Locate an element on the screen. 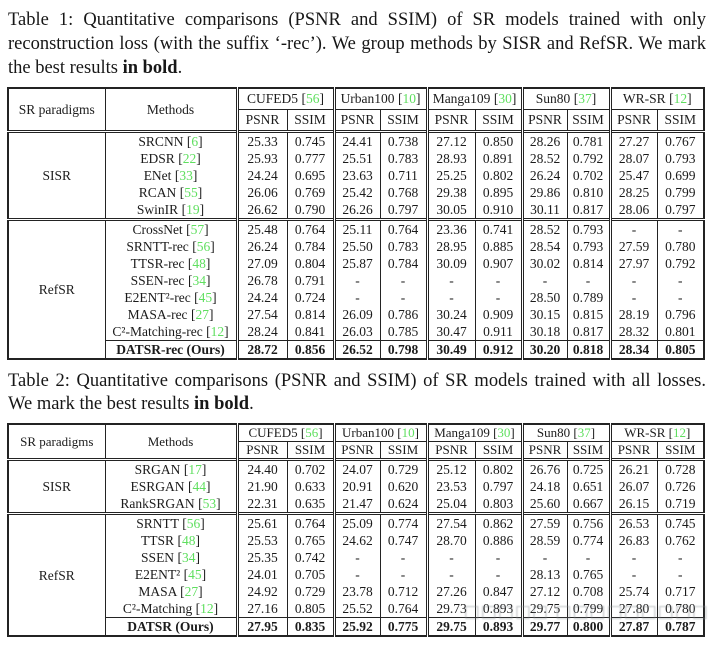 The image size is (713, 645). ssim-value: 0.804 is located at coordinates (310, 263).